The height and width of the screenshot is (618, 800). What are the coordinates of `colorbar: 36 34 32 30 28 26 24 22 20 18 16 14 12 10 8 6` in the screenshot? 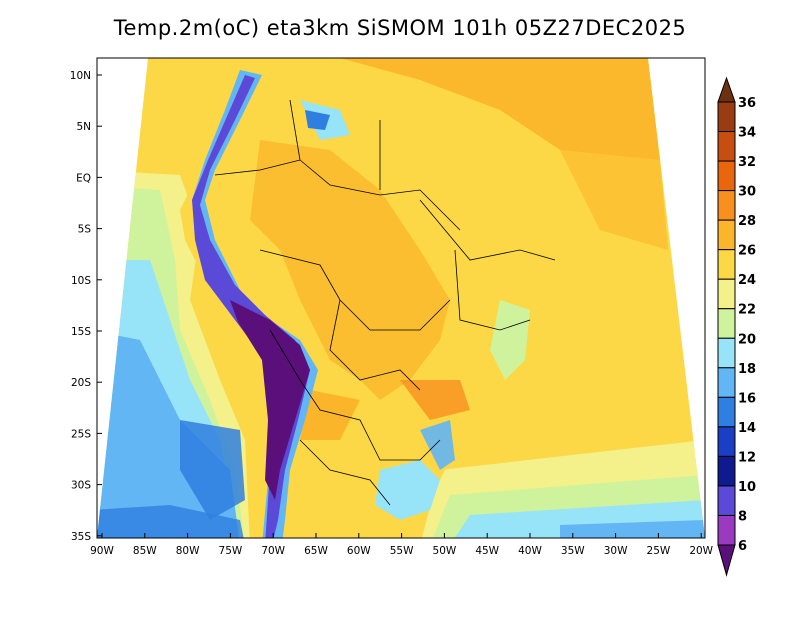 It's located at (736, 326).